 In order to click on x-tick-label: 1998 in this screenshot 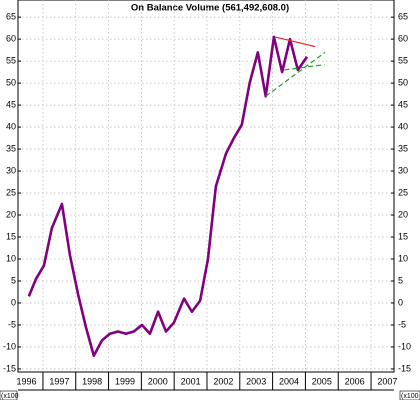, I will do `click(92, 381)`.